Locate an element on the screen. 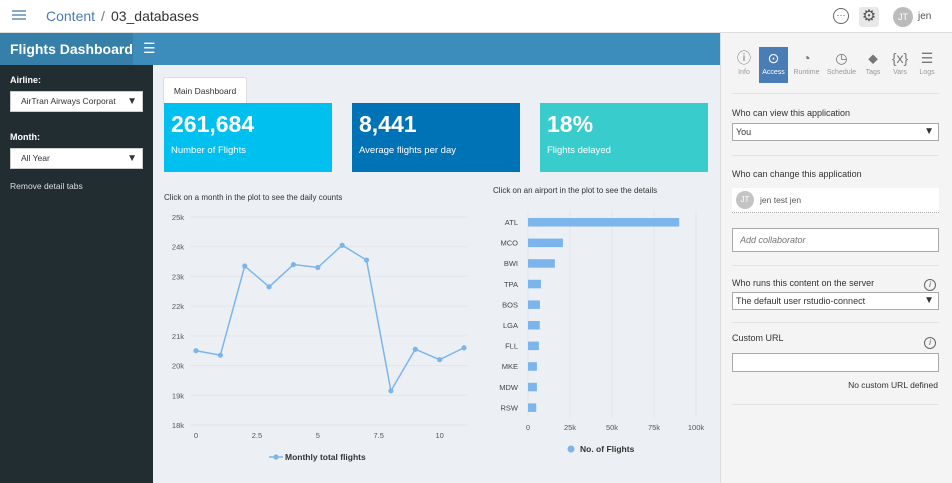 The image size is (952, 483). runs-label: Who runs this content on the server is located at coordinates (803, 283).